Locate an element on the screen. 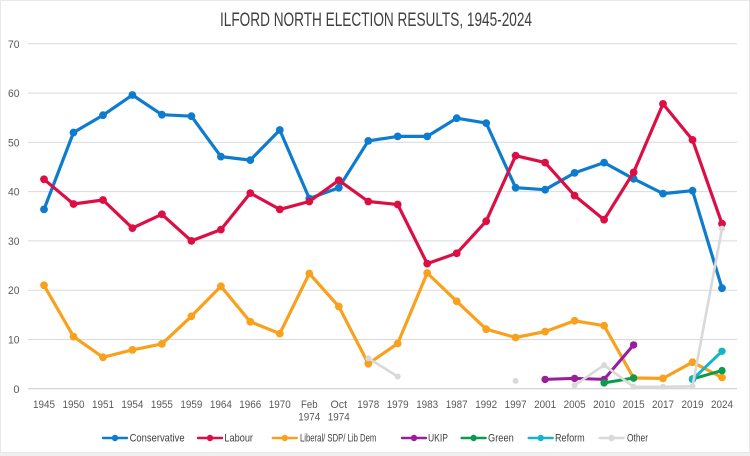  svg-text: Liberal/ SDP/ Lib Dem is located at coordinates (338, 439).